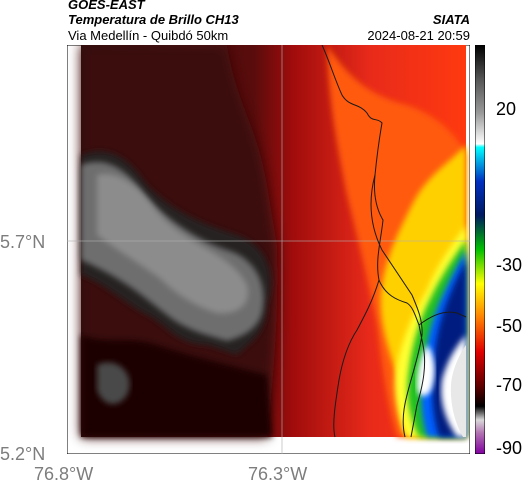 The image size is (526, 491). What do you see at coordinates (278, 474) in the screenshot?
I see `lon-label-east: 76.3°W` at bounding box center [278, 474].